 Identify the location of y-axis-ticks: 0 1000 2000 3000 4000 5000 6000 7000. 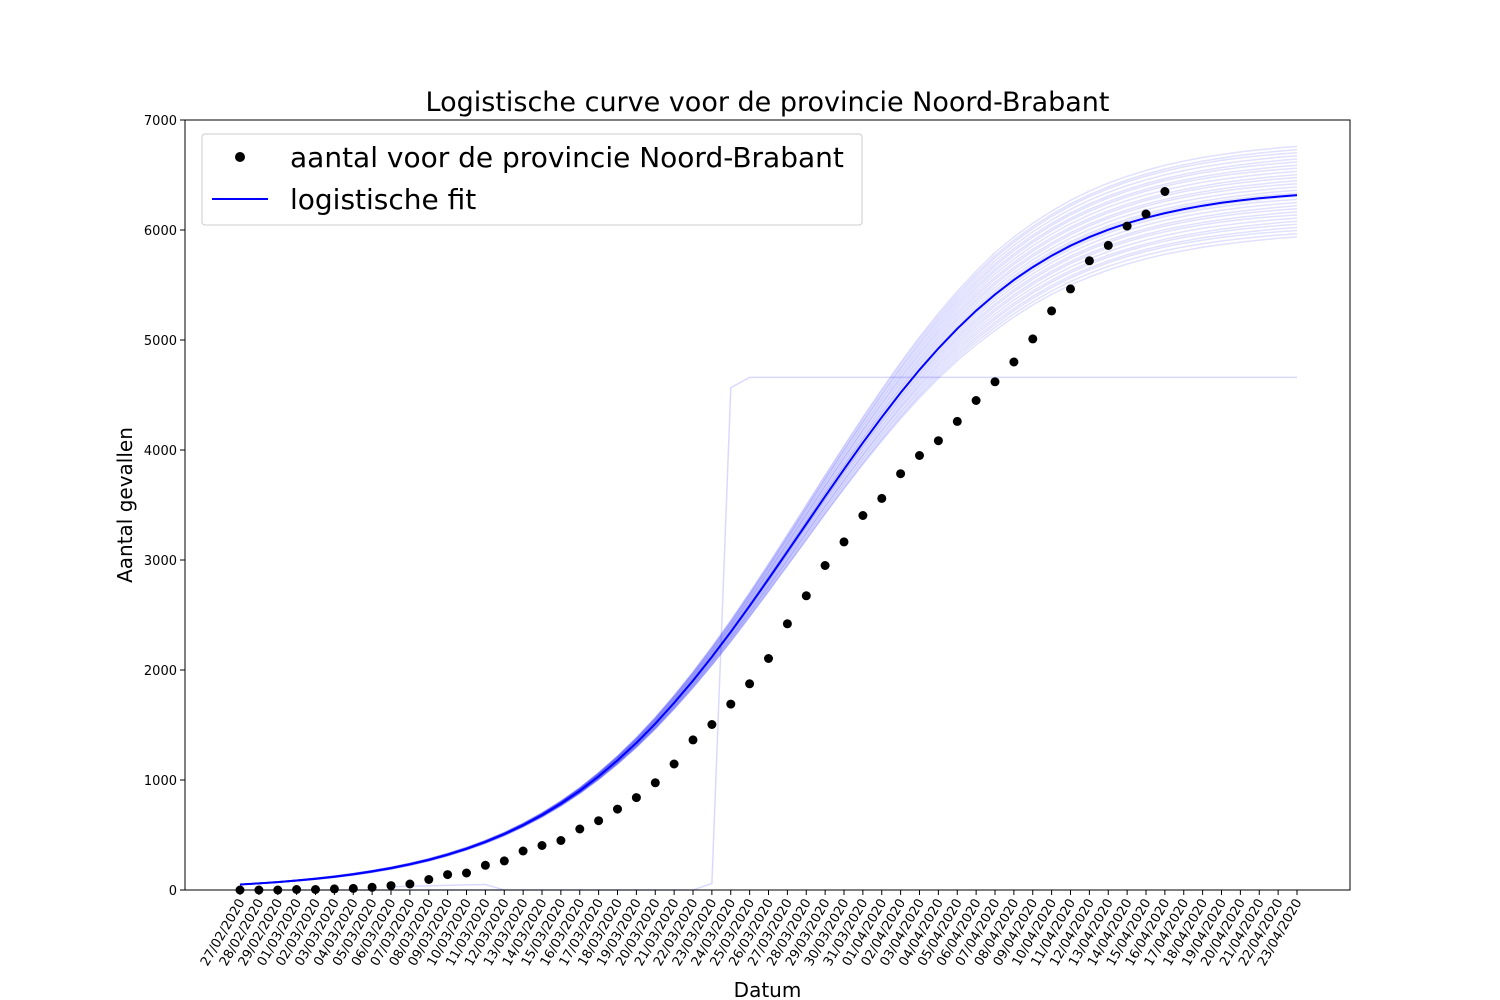
(164, 506).